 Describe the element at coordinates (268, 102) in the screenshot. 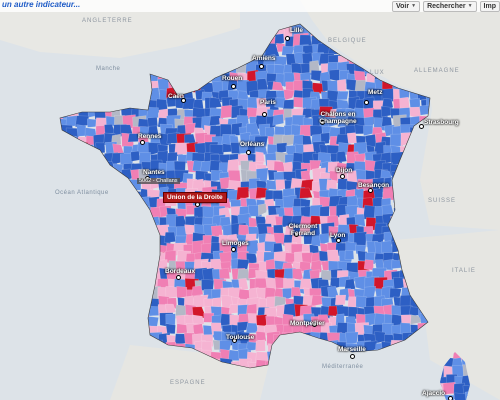

I see `city-paris: Paris` at that location.